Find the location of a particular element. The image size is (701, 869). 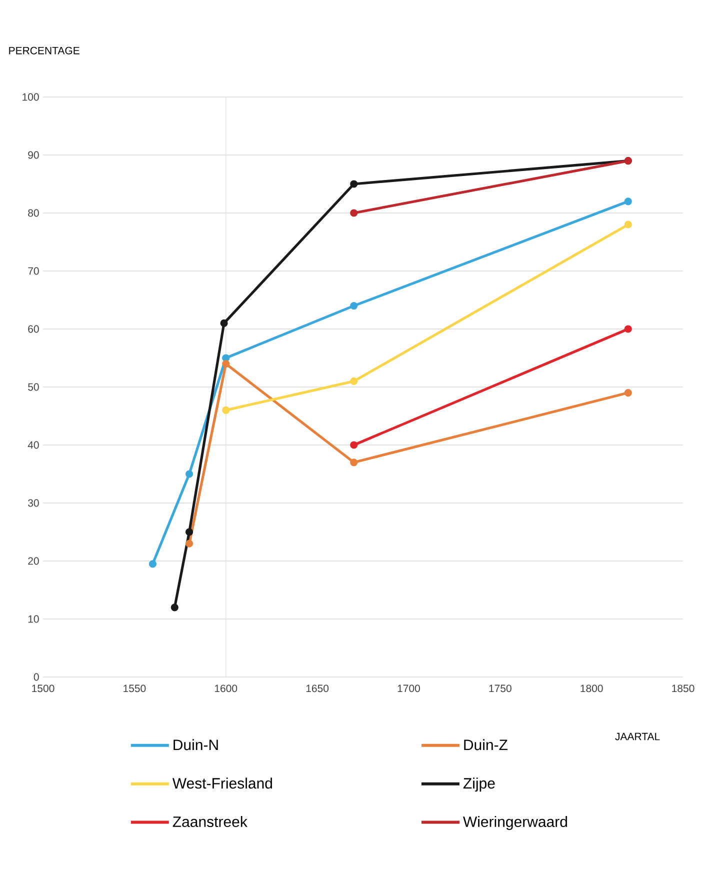

x-tick-label: 1750 is located at coordinates (500, 688).